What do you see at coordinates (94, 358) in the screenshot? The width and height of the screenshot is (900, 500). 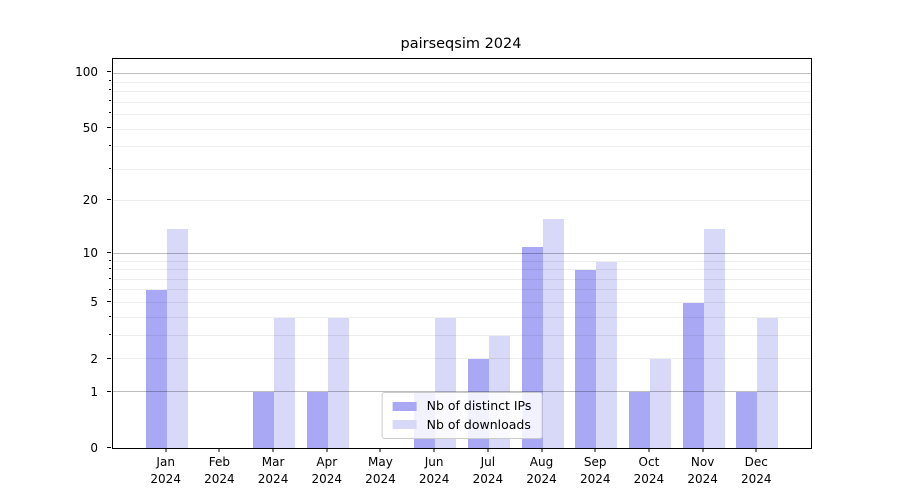 I see `y-tick-label-2: 2` at bounding box center [94, 358].